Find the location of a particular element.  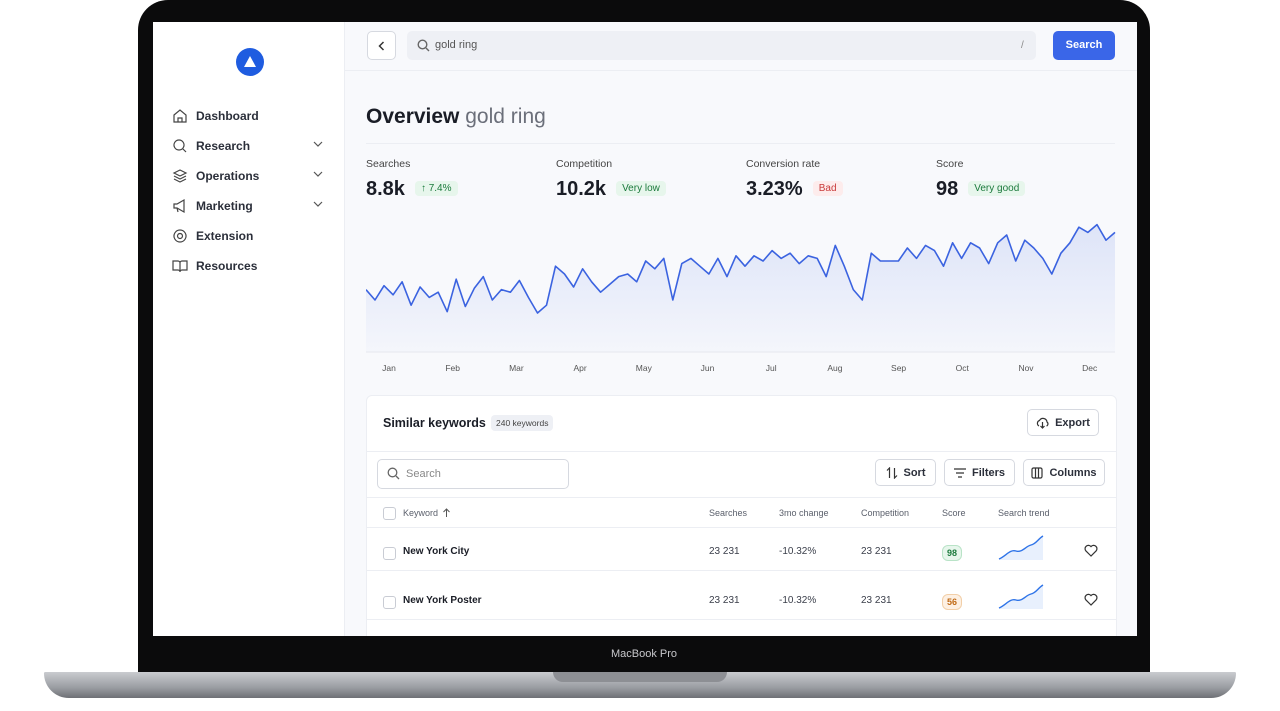

column-header: Keyword is located at coordinates (421, 513).